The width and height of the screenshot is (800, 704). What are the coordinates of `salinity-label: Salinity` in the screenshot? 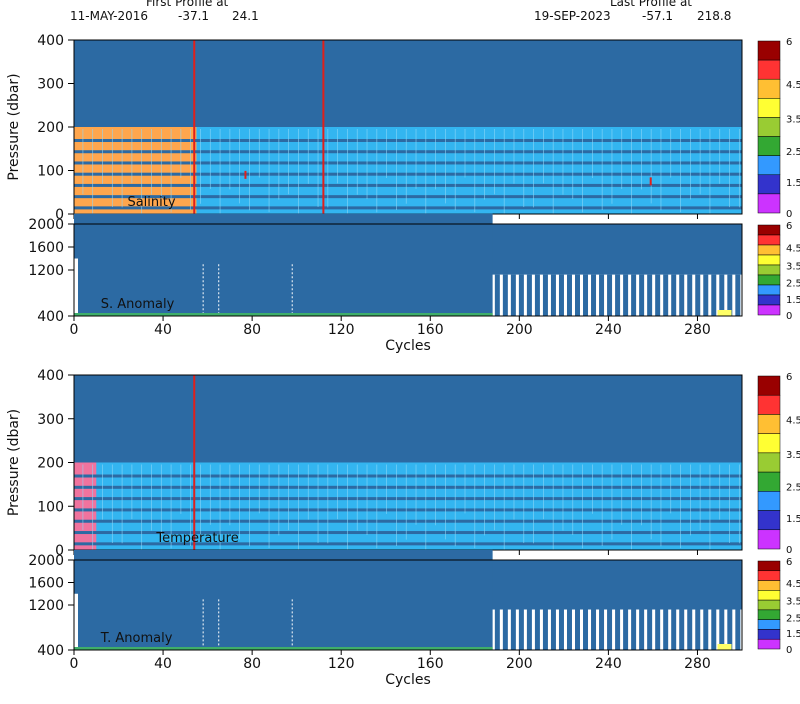 It's located at (151, 202).